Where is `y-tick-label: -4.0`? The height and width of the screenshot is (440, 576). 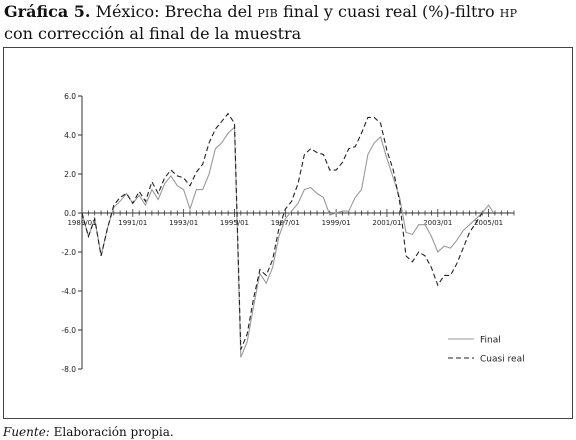 y-tick-label: -4.0 is located at coordinates (68, 291).